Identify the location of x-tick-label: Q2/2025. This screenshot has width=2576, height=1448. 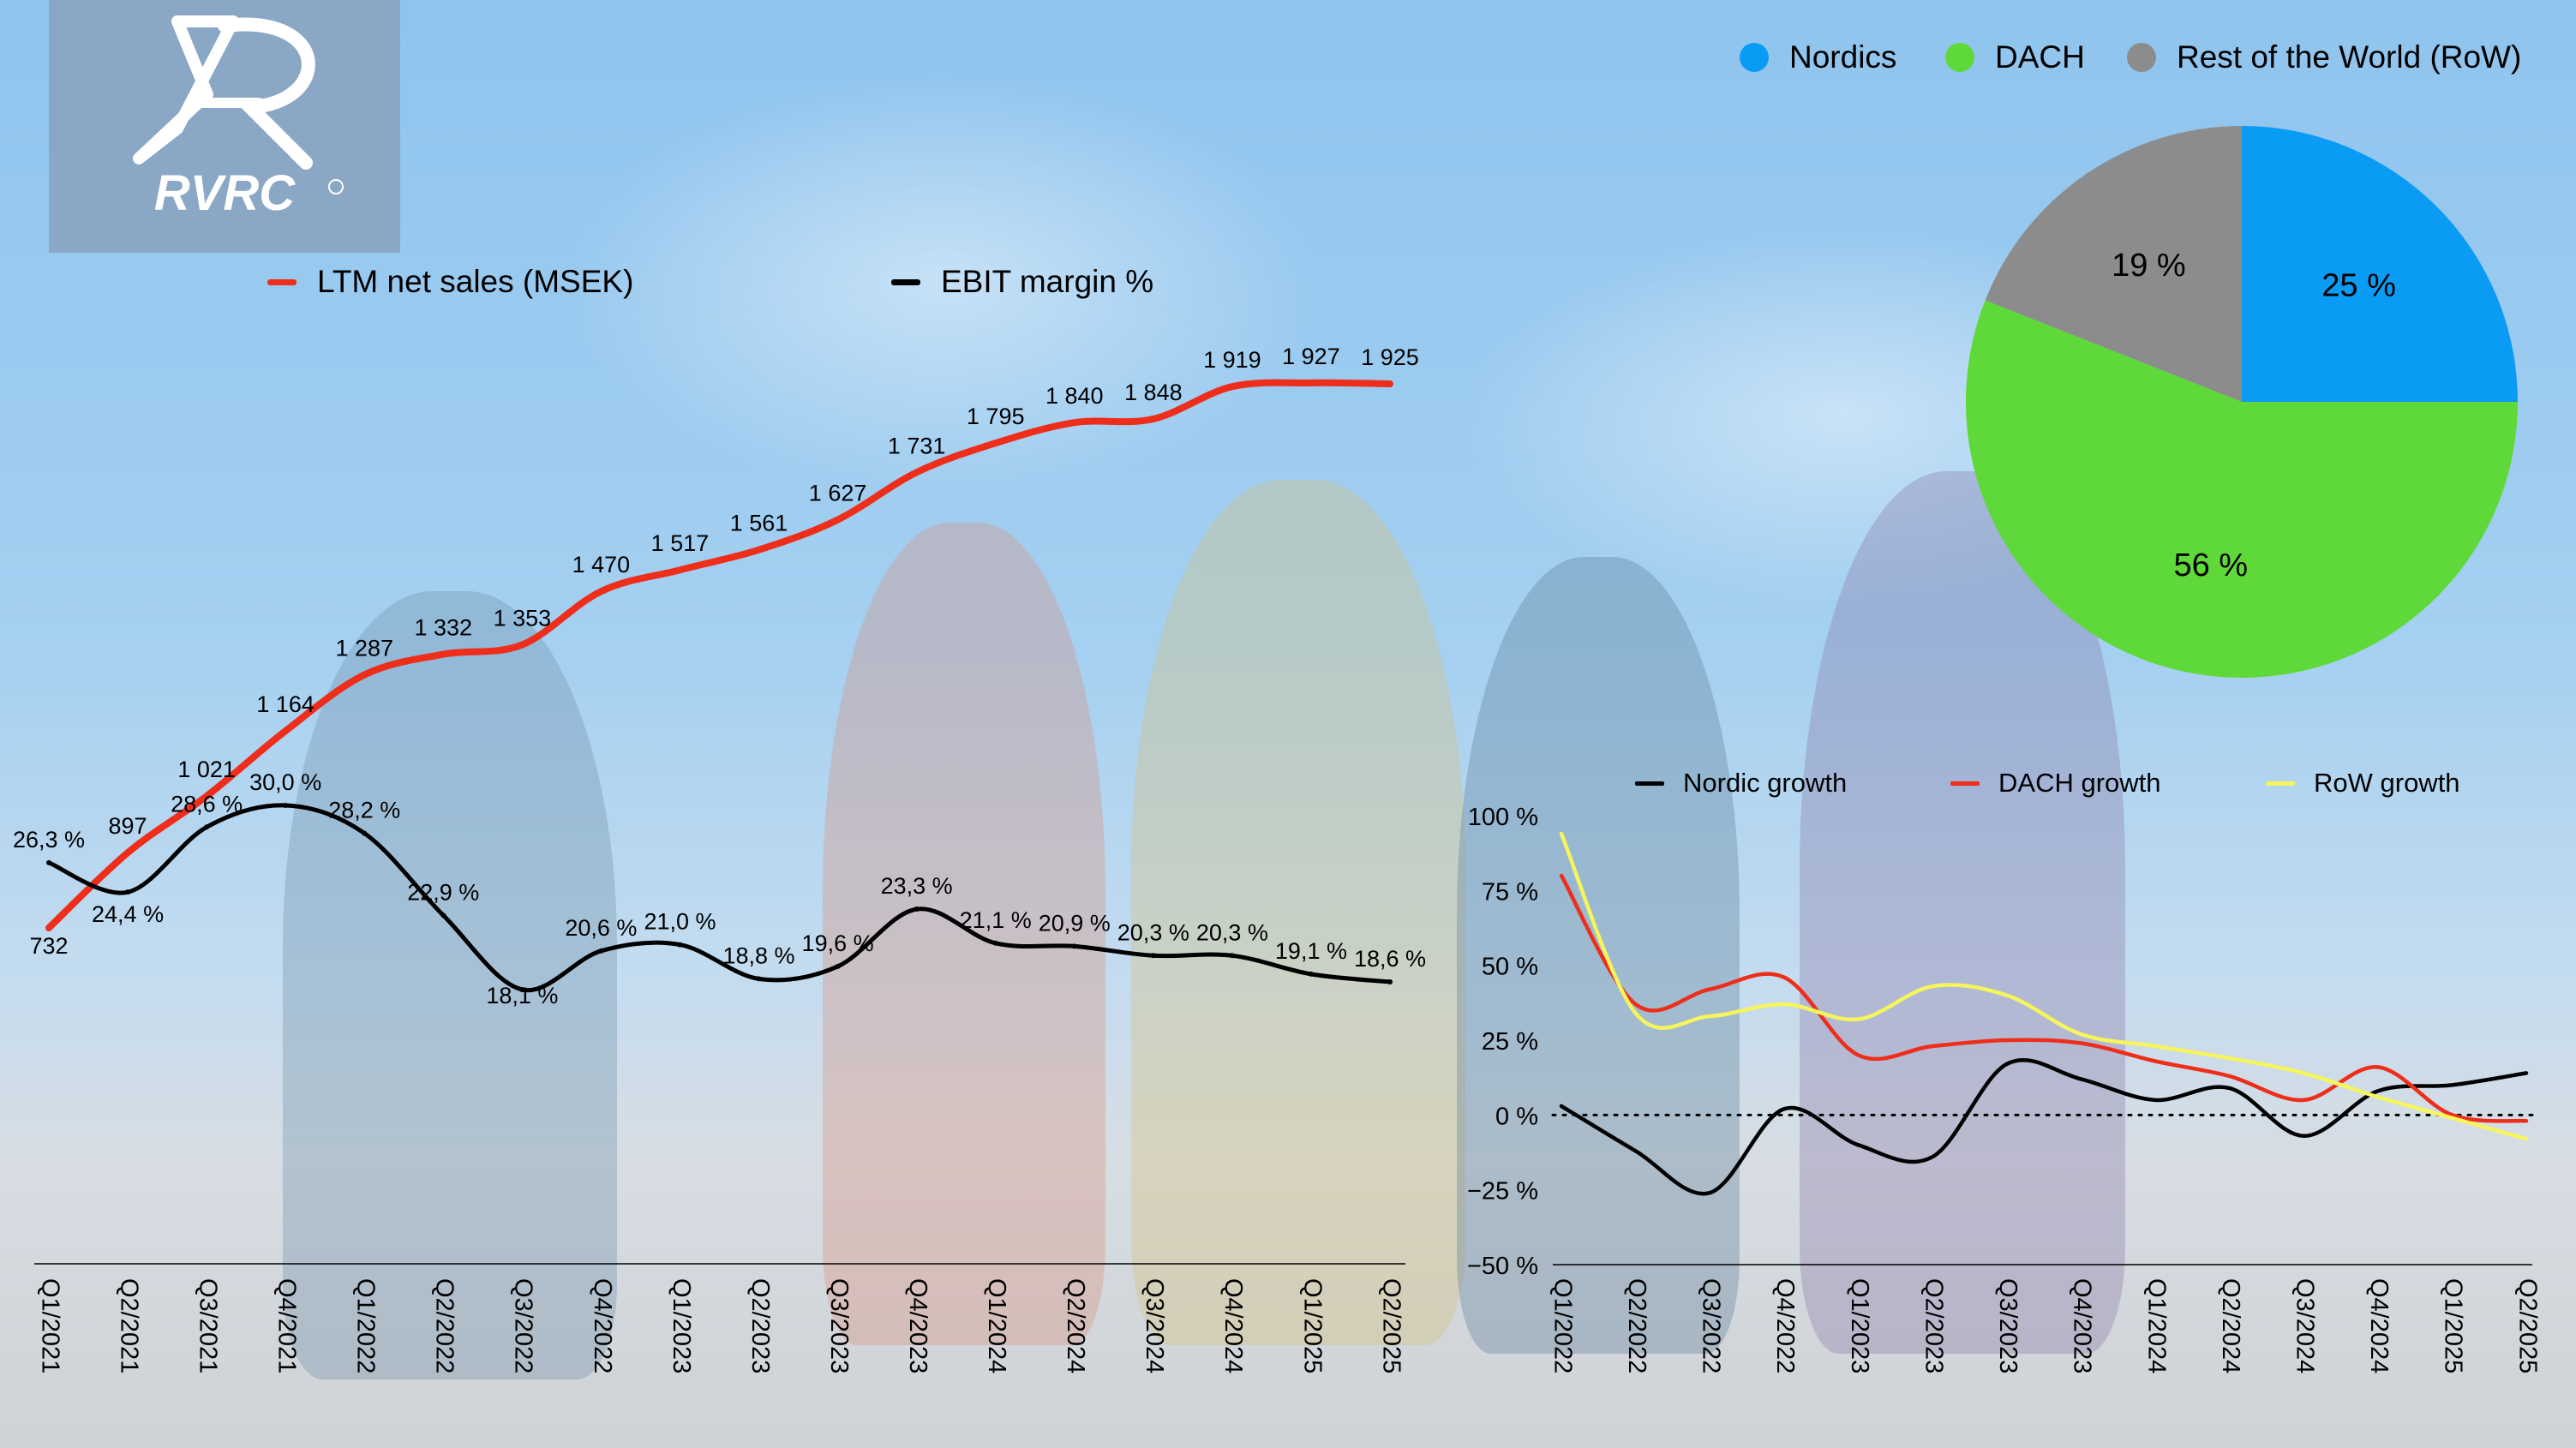
(1391, 1325).